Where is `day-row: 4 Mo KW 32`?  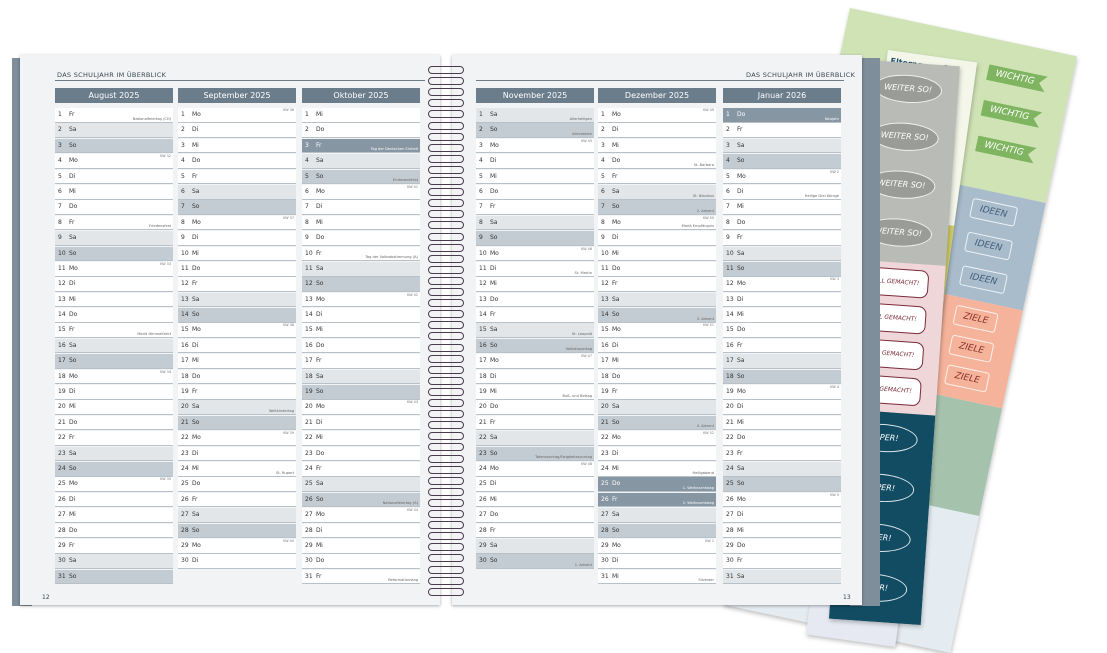 day-row: 4 Mo KW 32 is located at coordinates (114, 161).